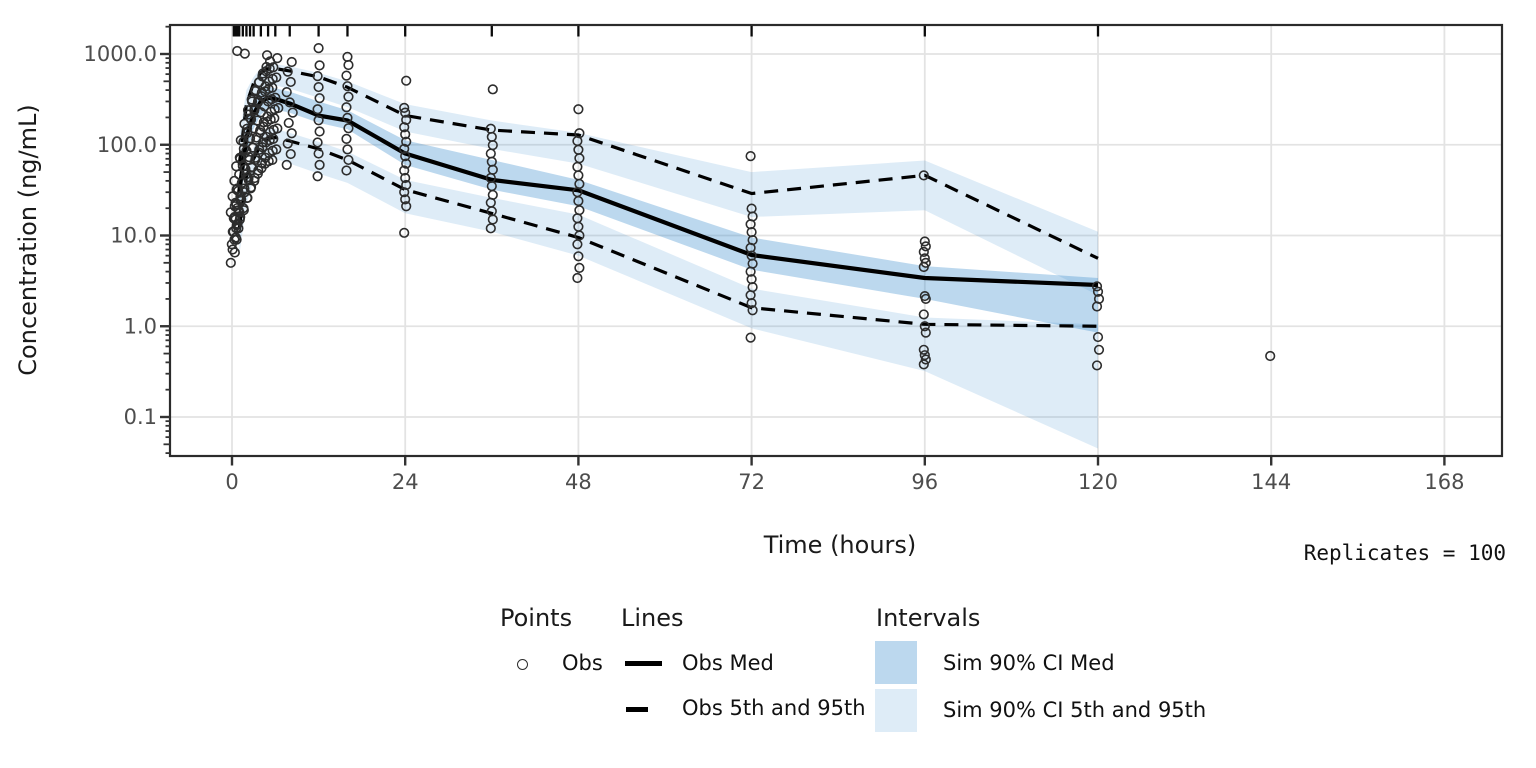  Describe the element at coordinates (140, 326) in the screenshot. I see `y-tick-label: 1.0` at that location.